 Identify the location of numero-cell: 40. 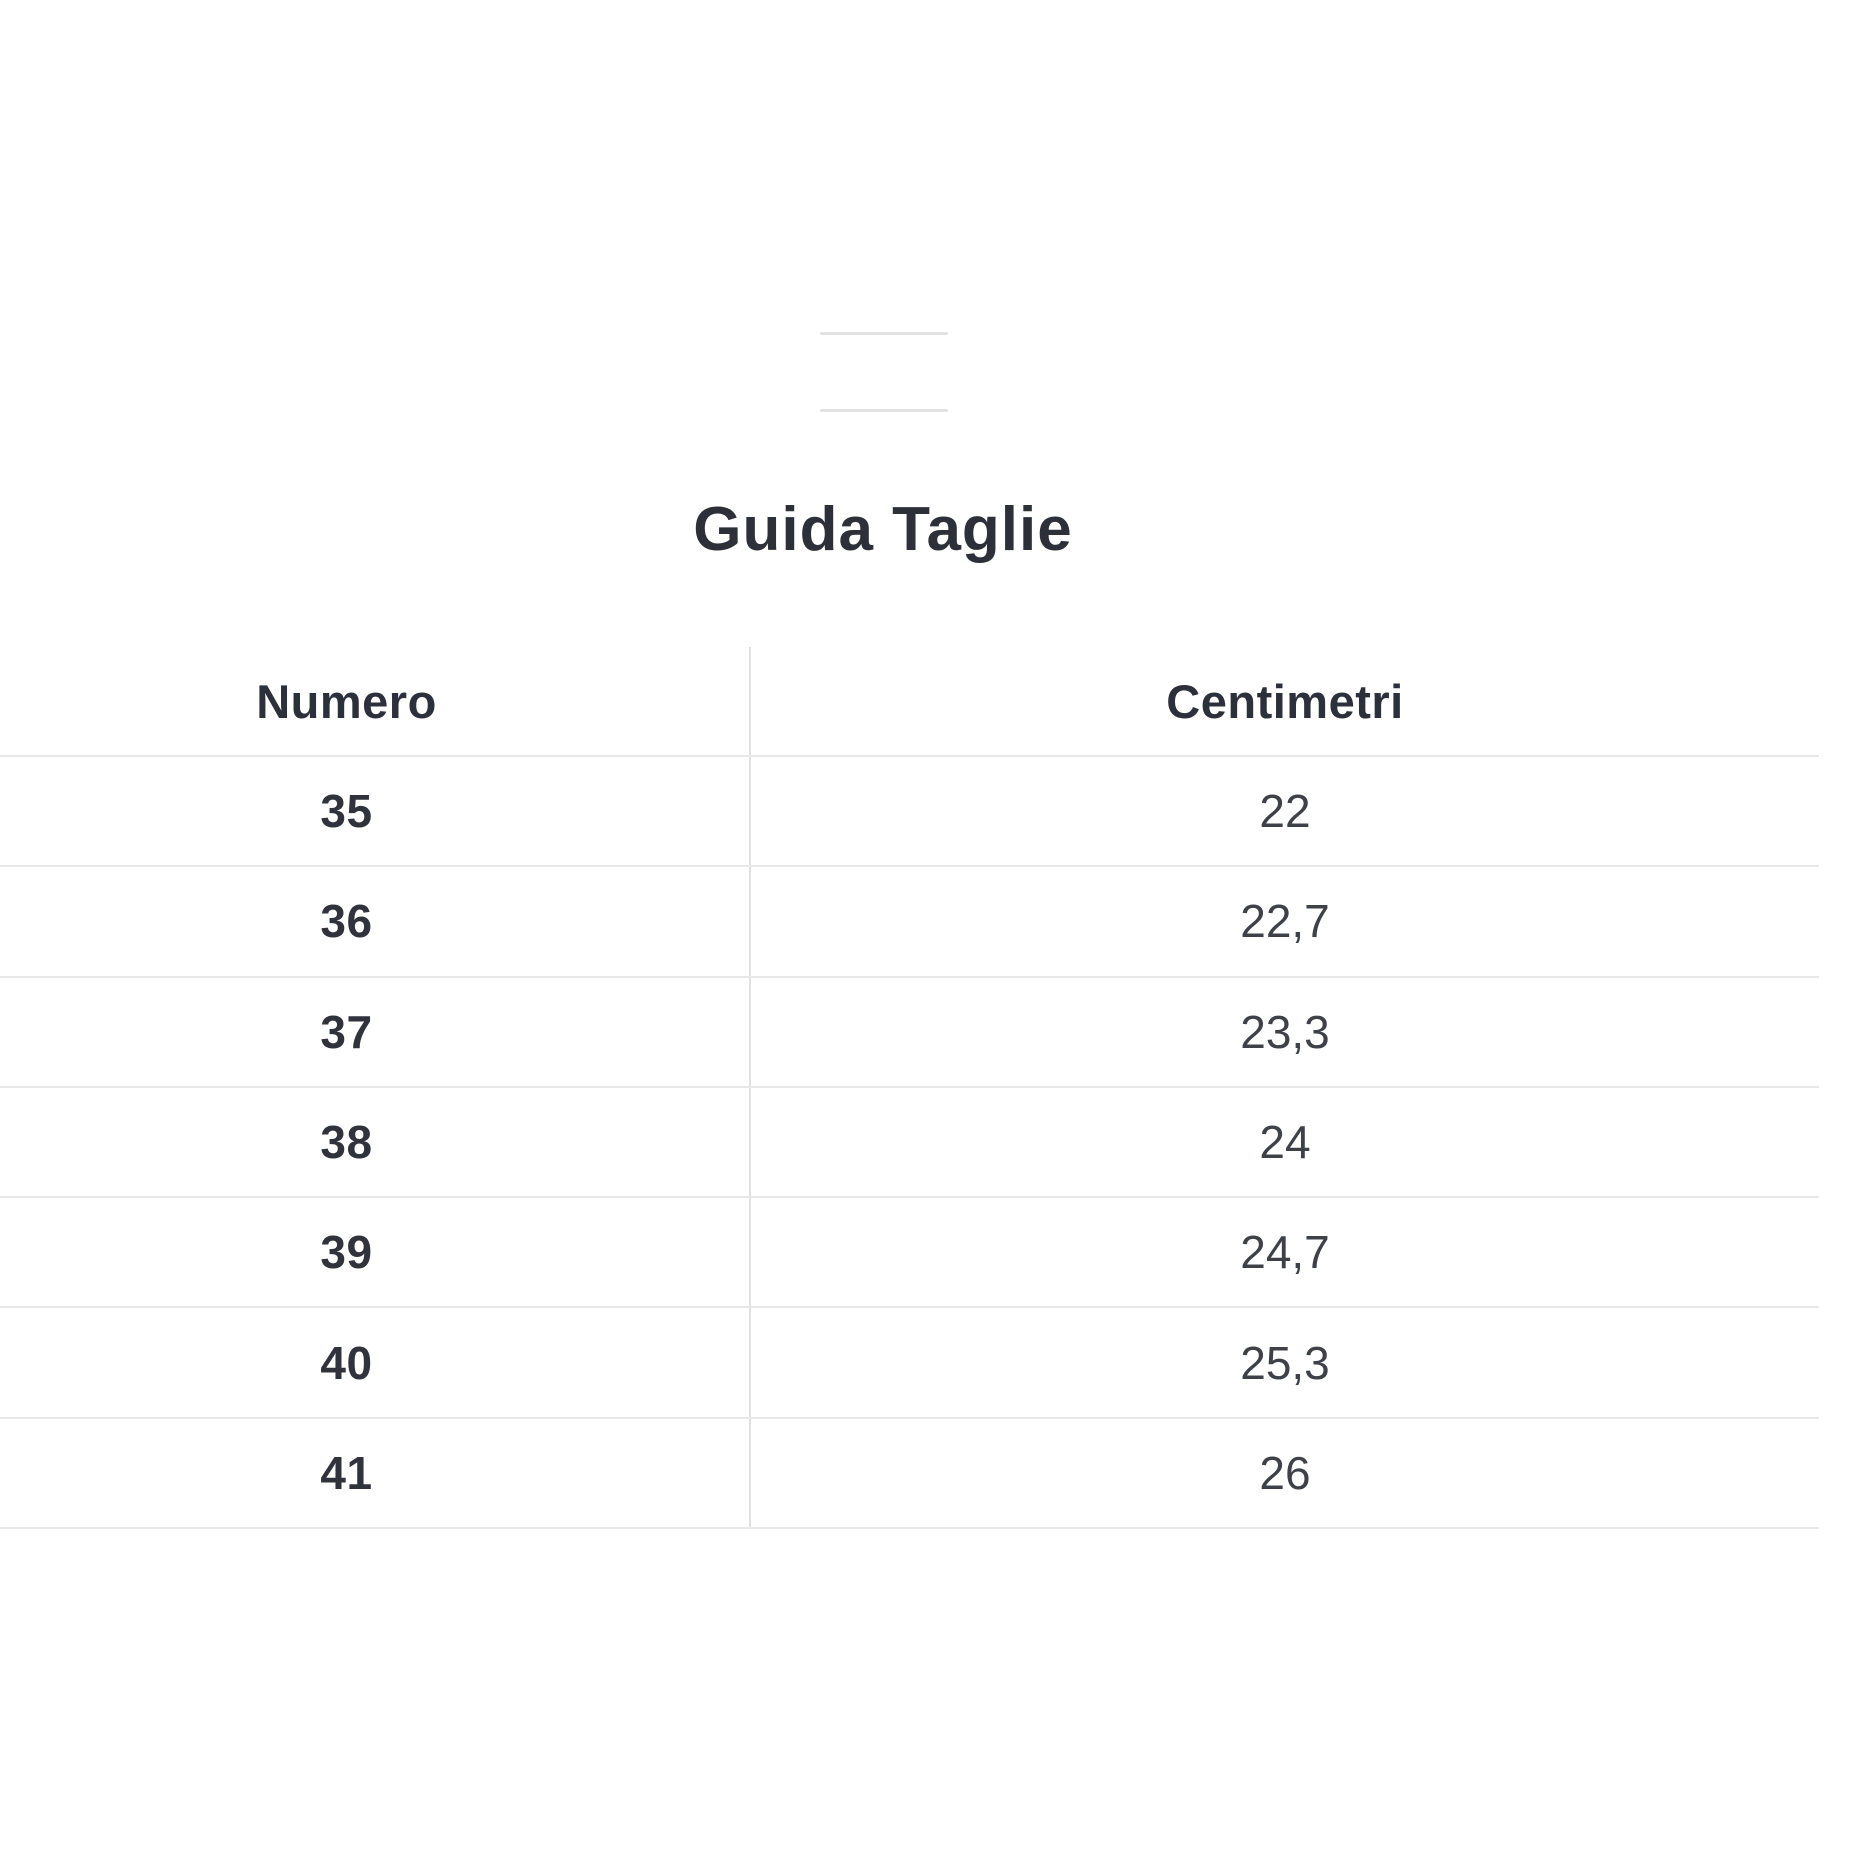
(375, 1362).